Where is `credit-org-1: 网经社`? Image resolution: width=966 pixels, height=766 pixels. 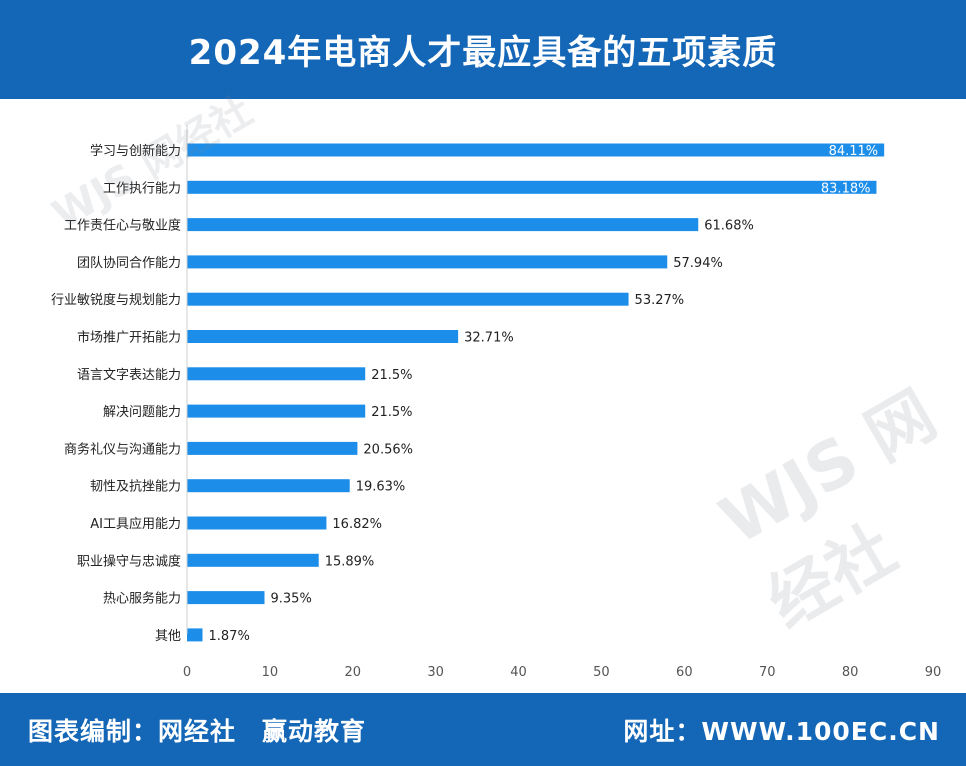 credit-org-1: 网经社 is located at coordinates (197, 731).